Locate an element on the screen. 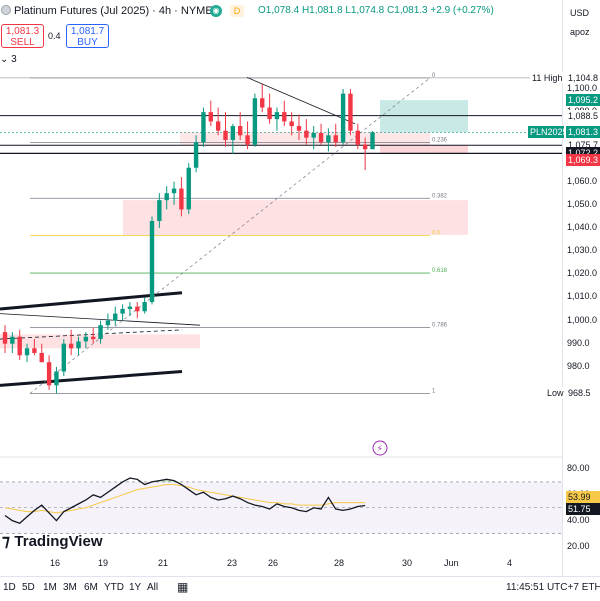 The width and height of the screenshot is (600, 601). date-label: 21 is located at coordinates (163, 563).